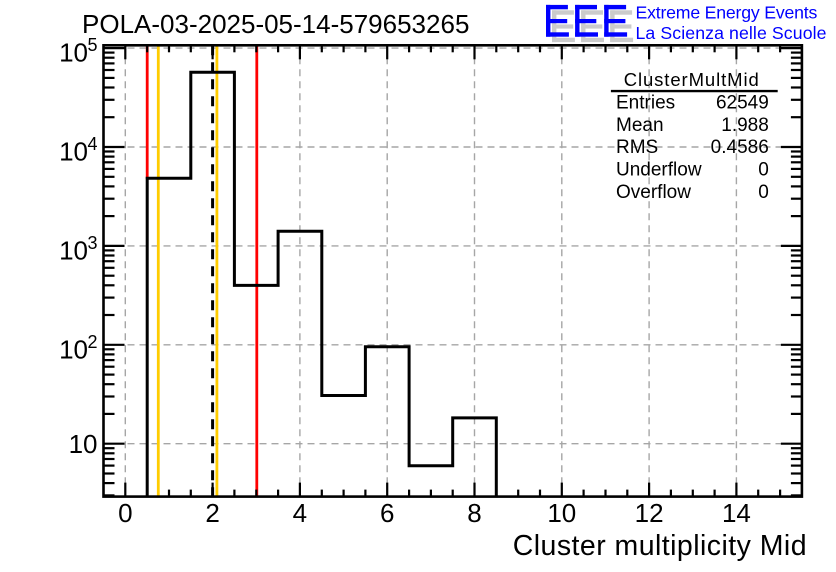 The width and height of the screenshot is (836, 572). What do you see at coordinates (660, 546) in the screenshot?
I see `svg-text: Cluster multiplicity Mid` at bounding box center [660, 546].